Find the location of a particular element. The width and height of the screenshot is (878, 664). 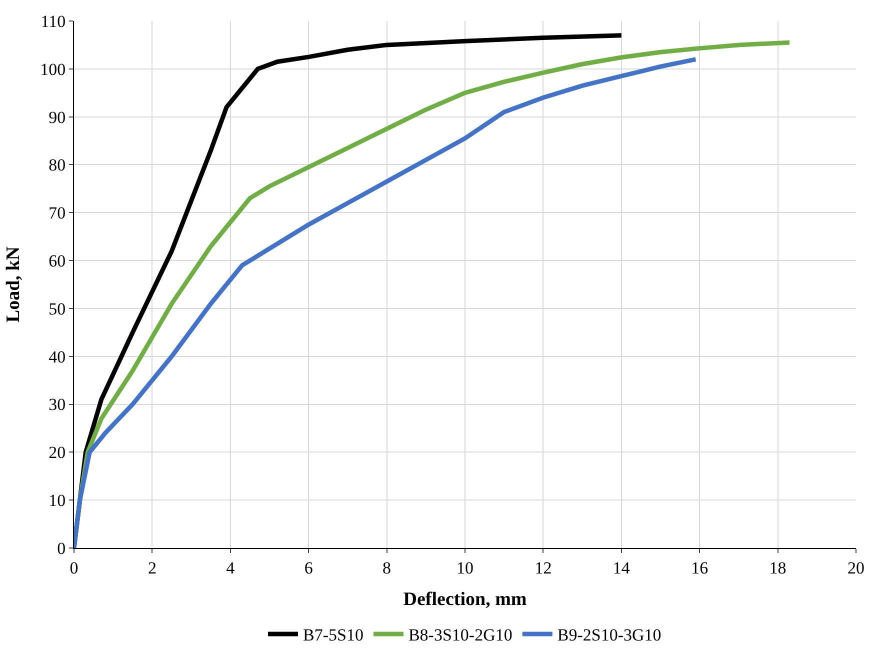

x-tick-label: 6 is located at coordinates (308, 568).